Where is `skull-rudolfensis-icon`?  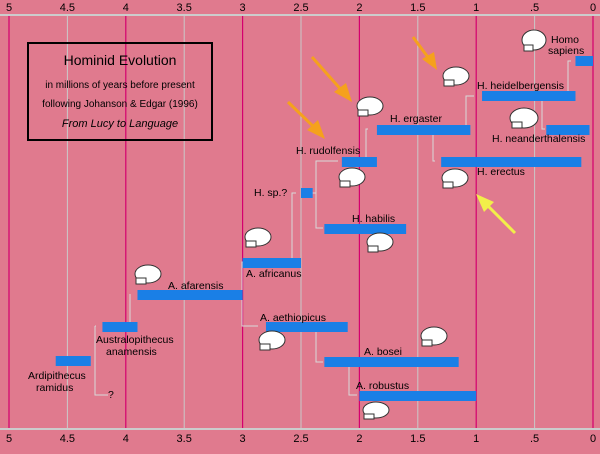
skull-rudolfensis-icon is located at coordinates (352, 177).